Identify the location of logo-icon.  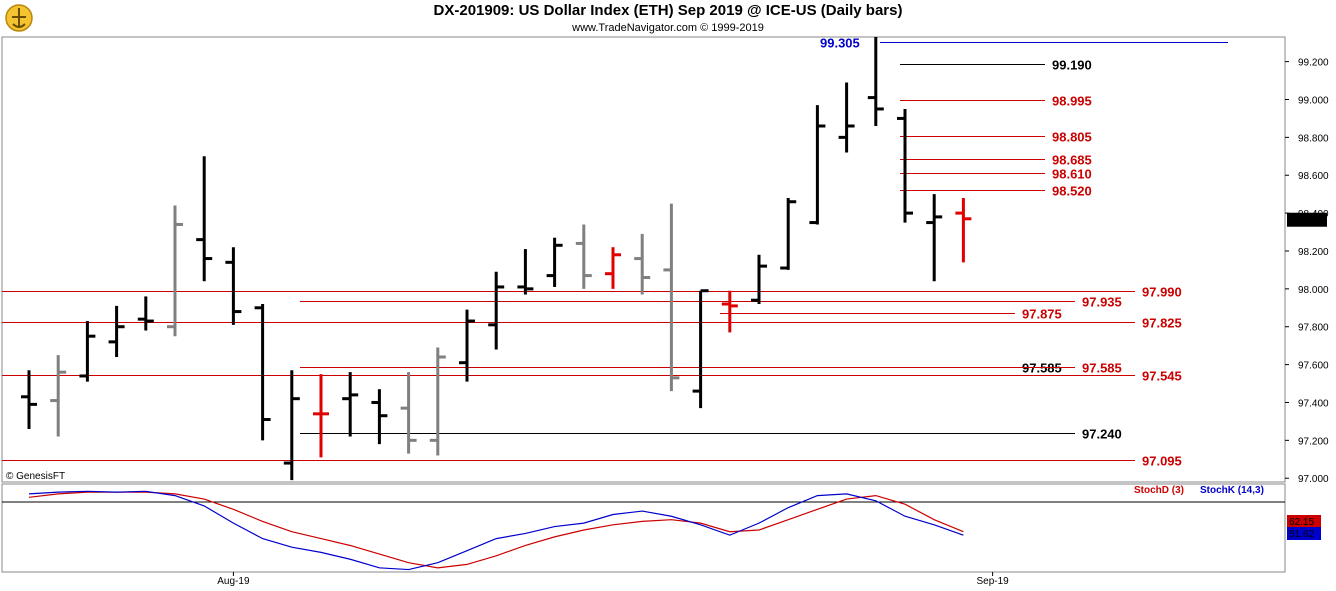
(19, 18).